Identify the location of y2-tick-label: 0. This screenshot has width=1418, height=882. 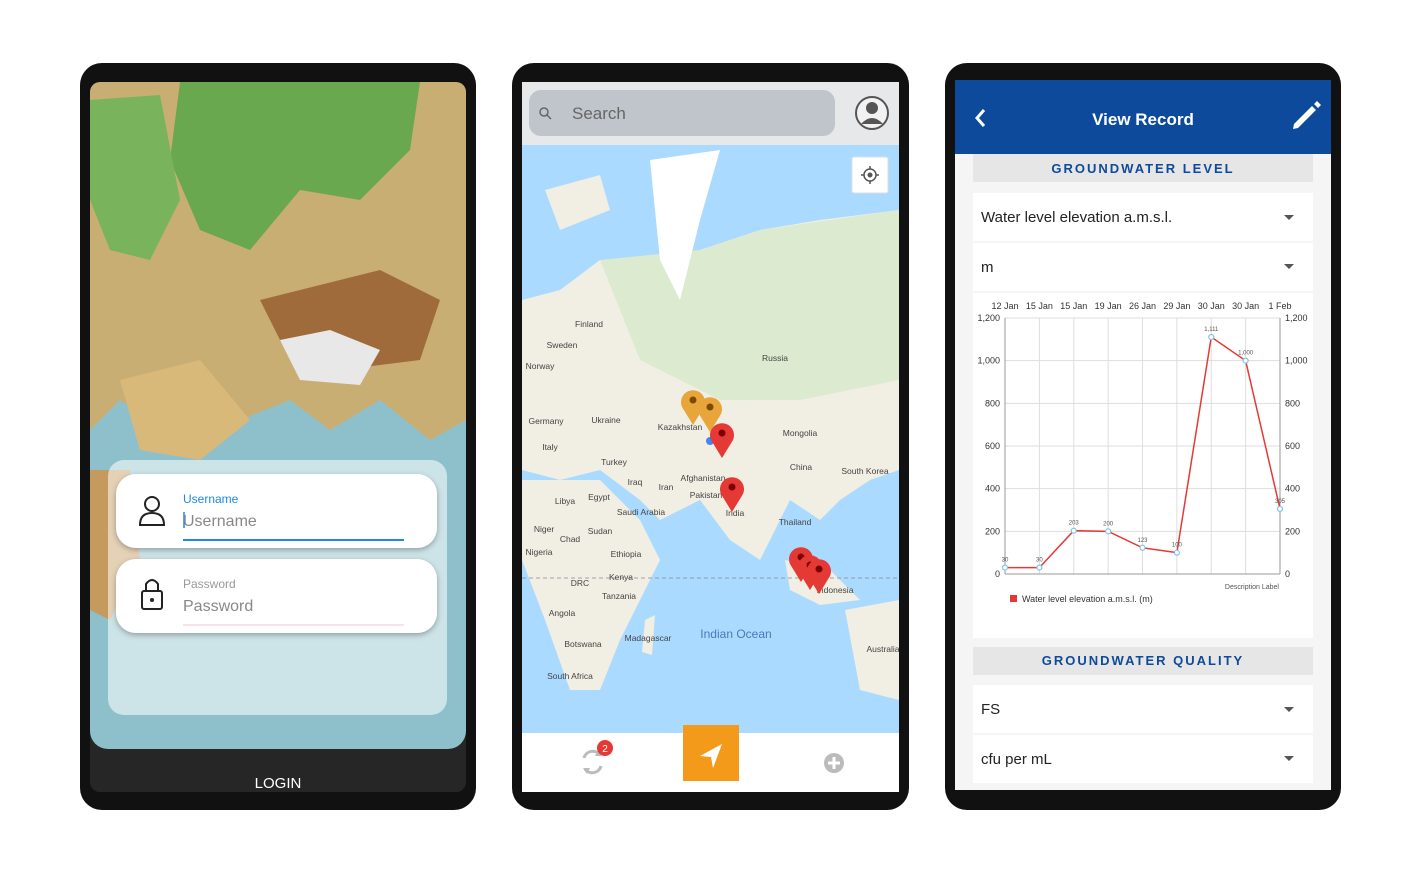
(1287, 574).